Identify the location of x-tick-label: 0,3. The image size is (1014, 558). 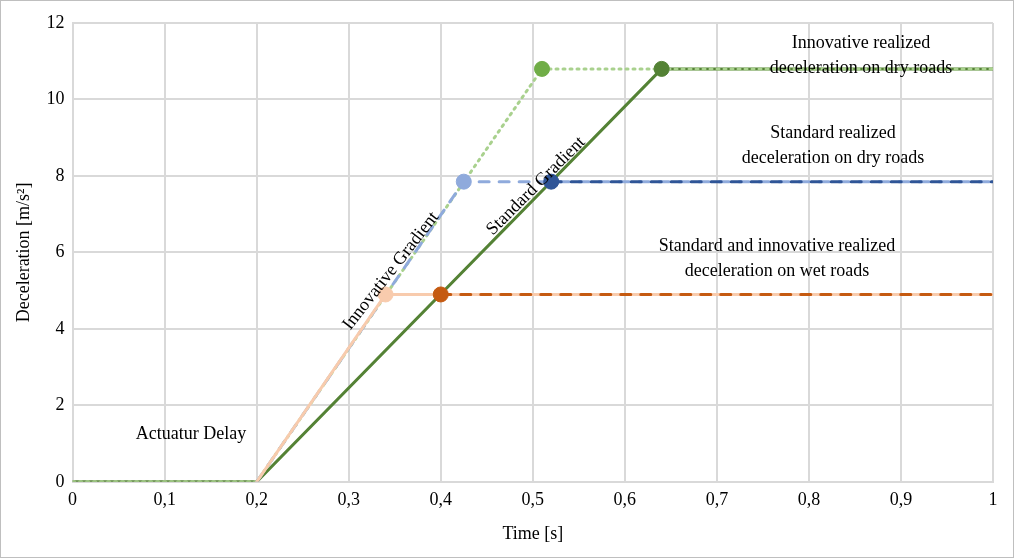
(348, 499).